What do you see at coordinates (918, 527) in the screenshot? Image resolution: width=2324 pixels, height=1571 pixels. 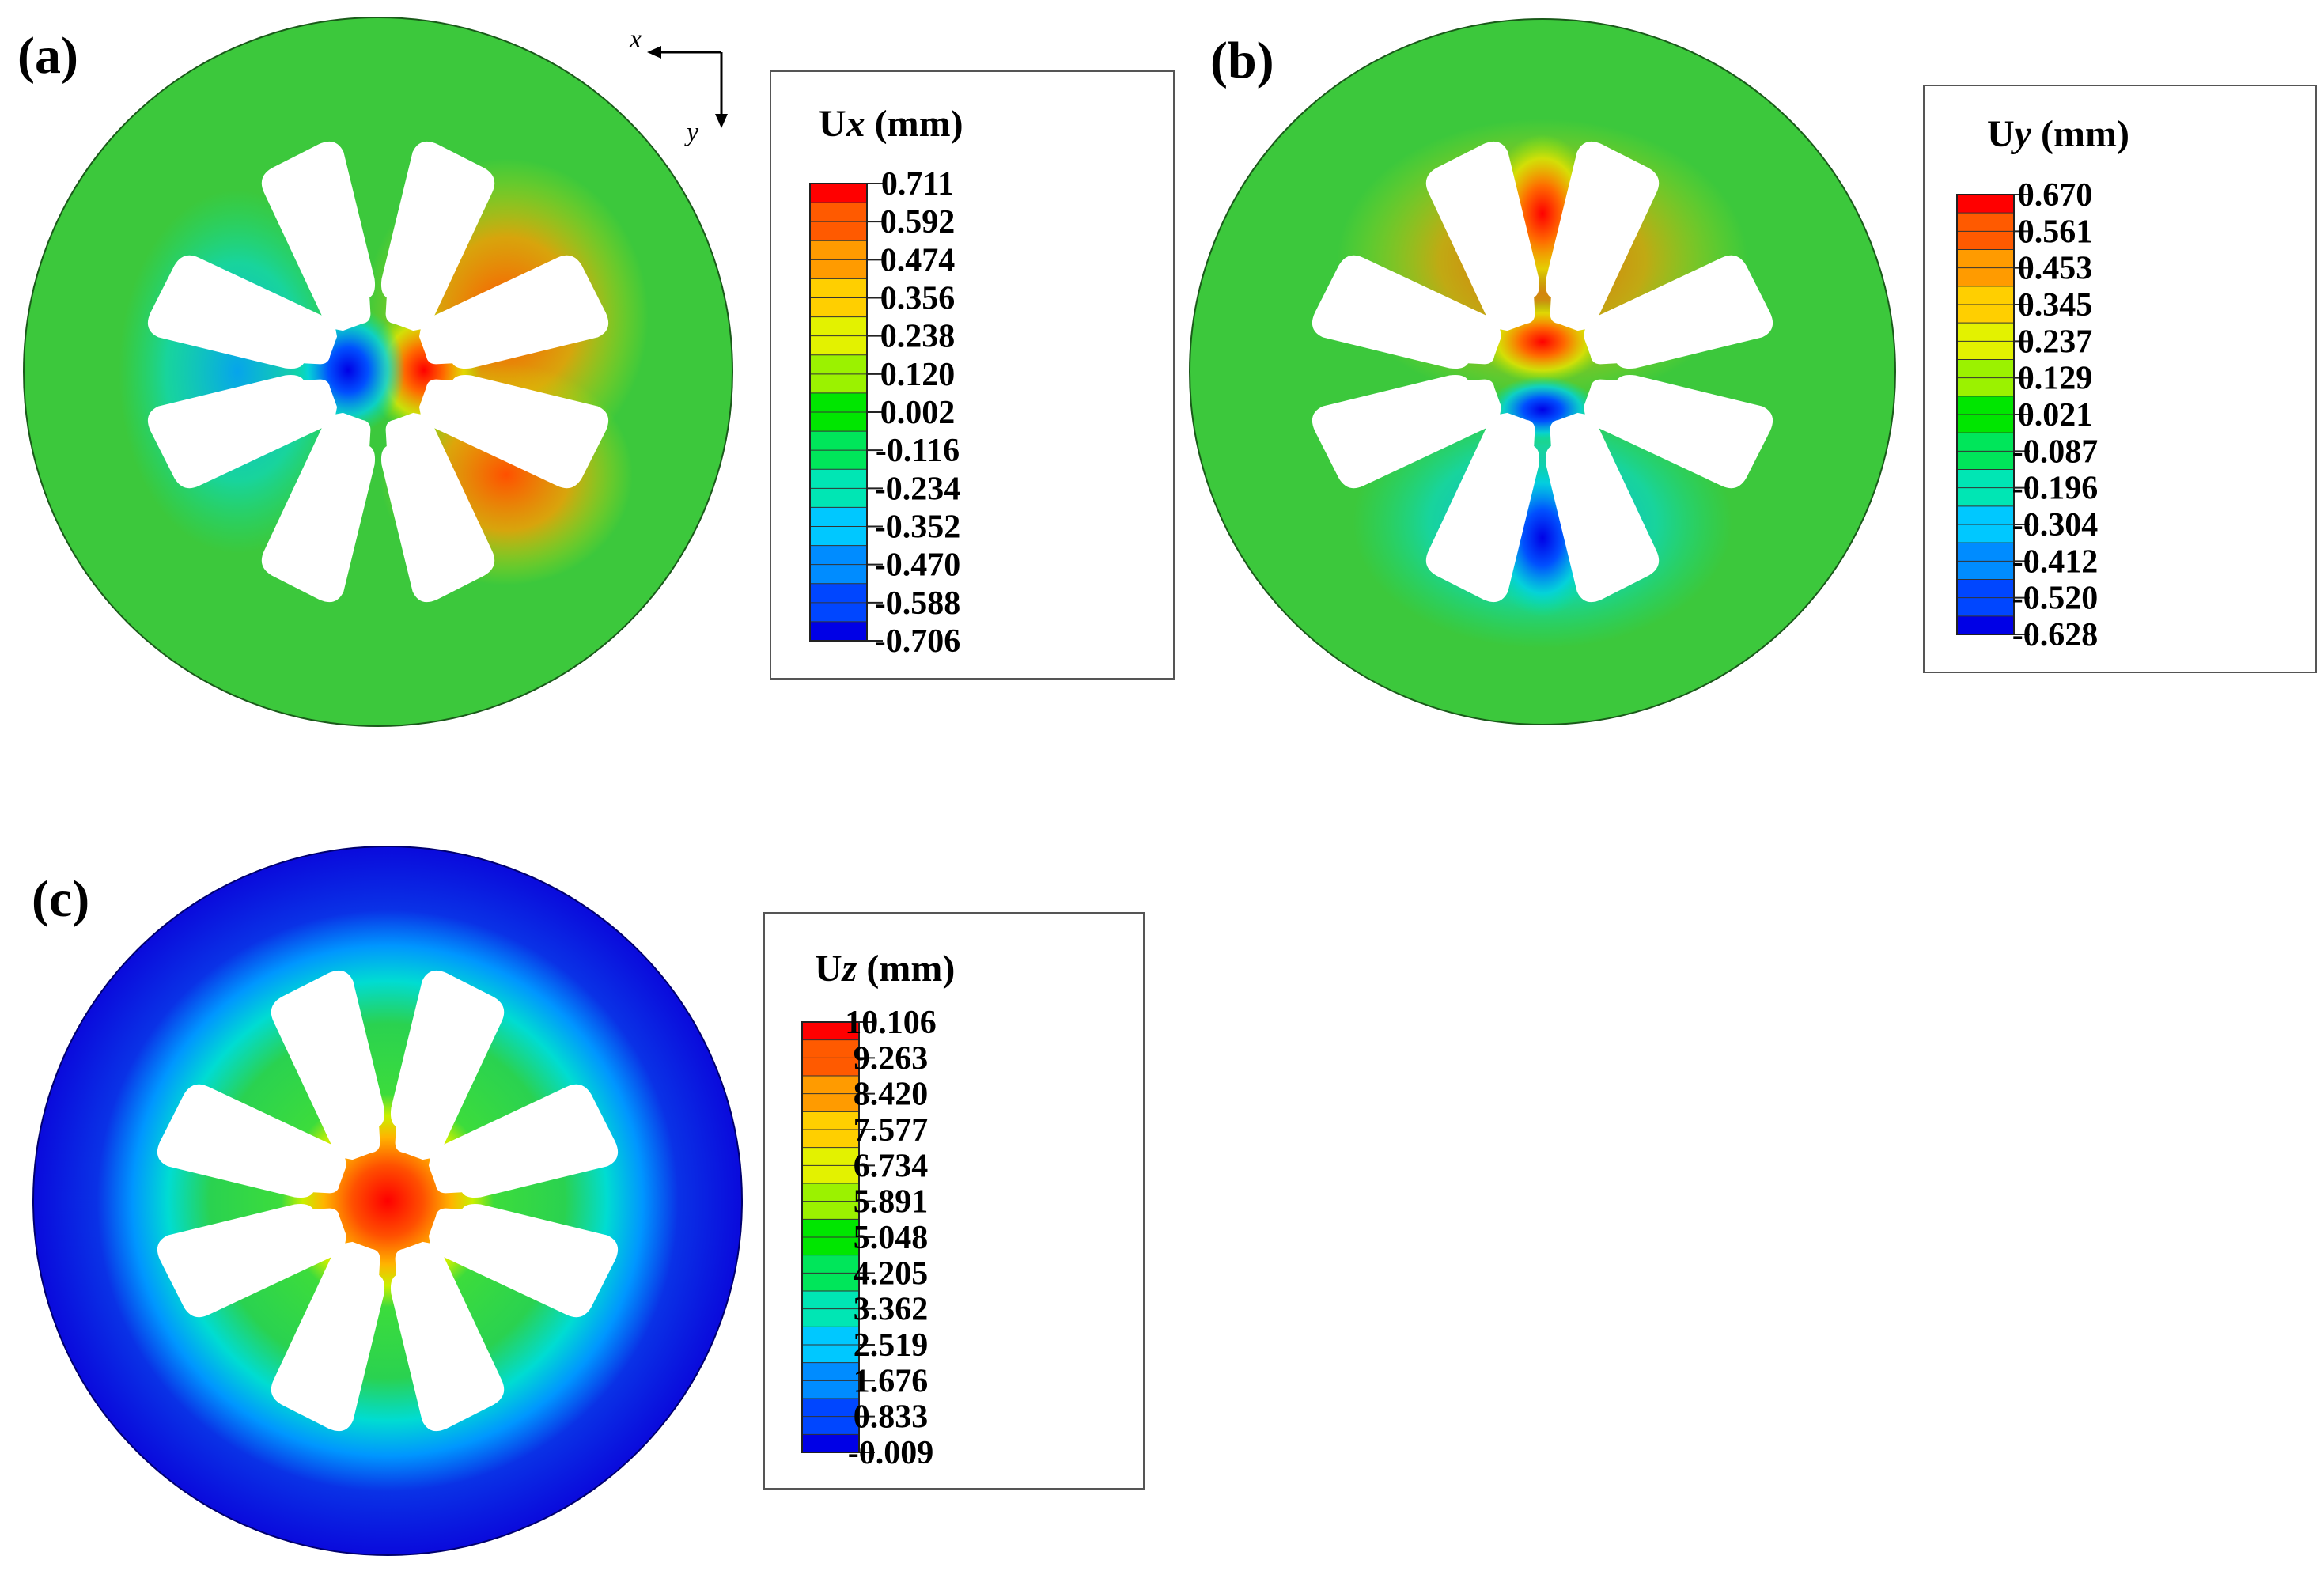 I see `legend-value: -0.352` at bounding box center [918, 527].